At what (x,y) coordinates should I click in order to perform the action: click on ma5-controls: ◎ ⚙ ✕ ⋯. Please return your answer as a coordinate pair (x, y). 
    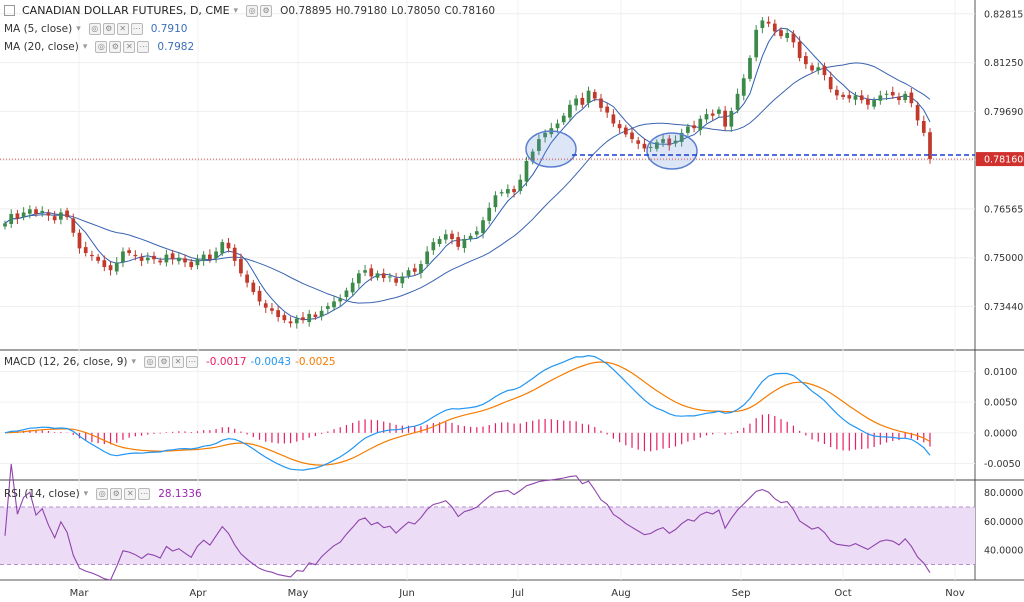
    Looking at the image, I should click on (115, 29).